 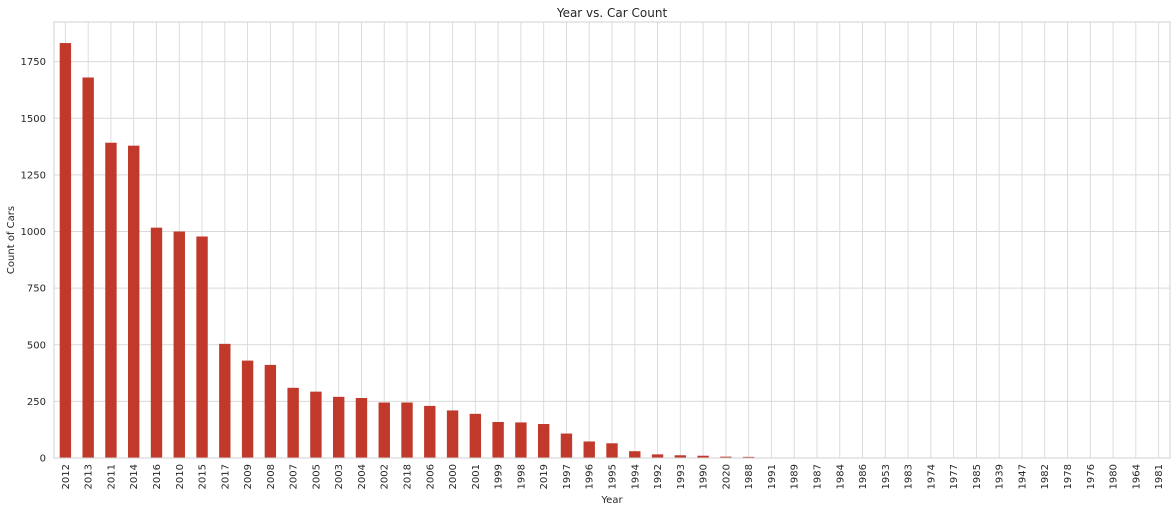 What do you see at coordinates (681, 476) in the screenshot?
I see `x-tick-label: 1993` at bounding box center [681, 476].